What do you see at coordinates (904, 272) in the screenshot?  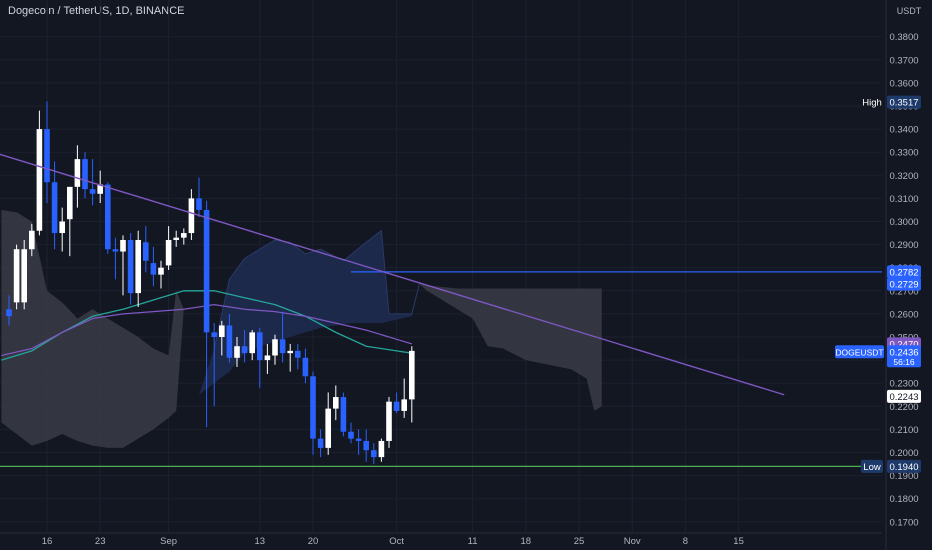 I see `high-line-price-badge` at bounding box center [904, 272].